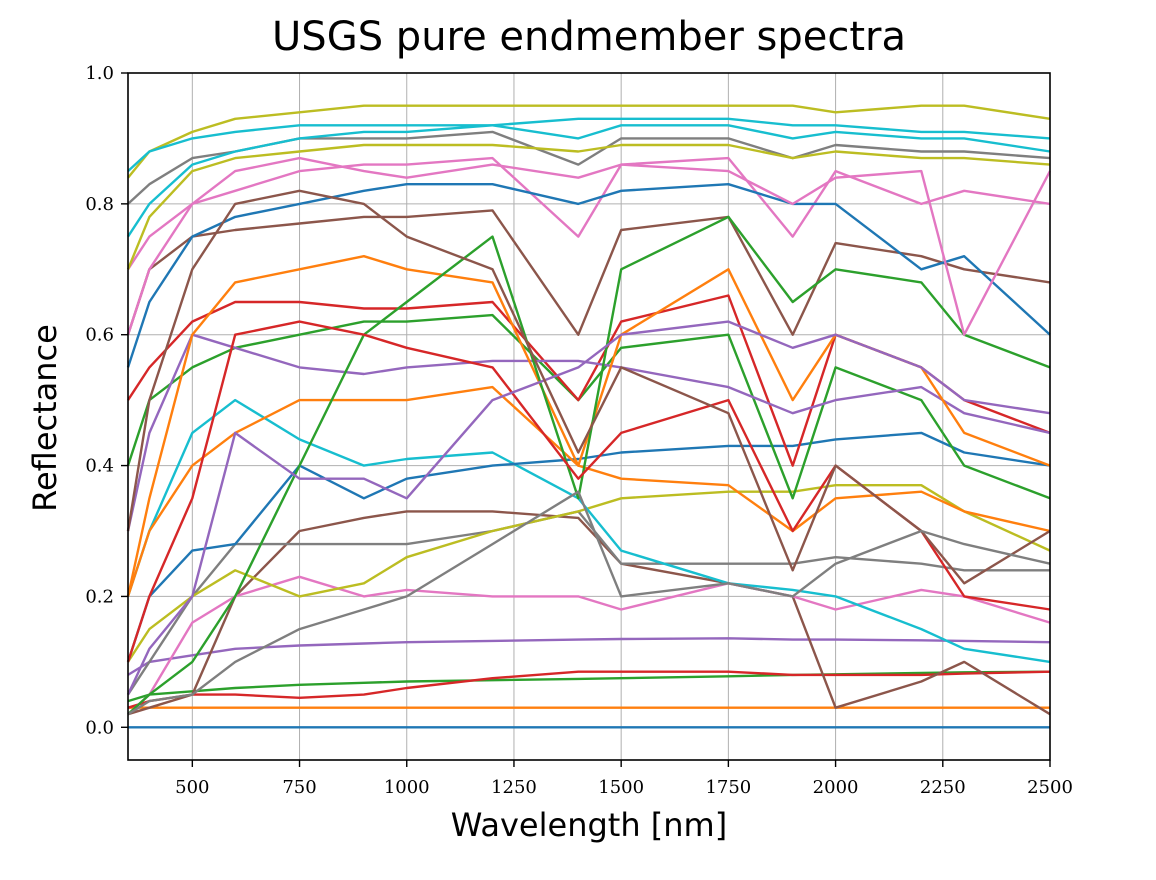  I want to click on x-tick-label: 500, so click(192, 787).